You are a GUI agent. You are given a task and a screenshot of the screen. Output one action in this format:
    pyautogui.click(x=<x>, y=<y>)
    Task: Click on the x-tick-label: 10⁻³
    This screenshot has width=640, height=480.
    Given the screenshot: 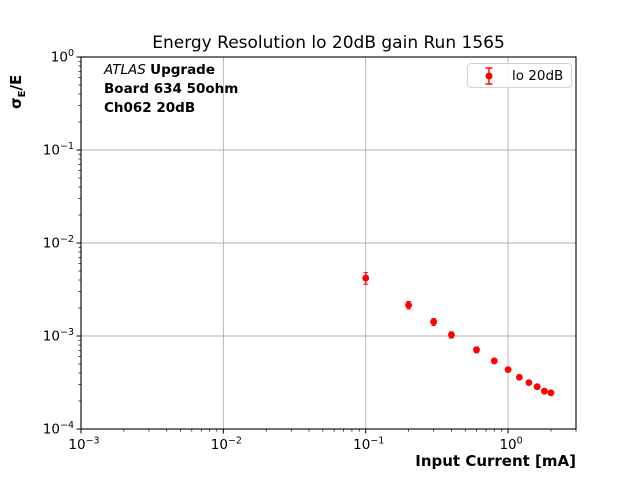 What is the action you would take?
    pyautogui.click(x=83, y=445)
    